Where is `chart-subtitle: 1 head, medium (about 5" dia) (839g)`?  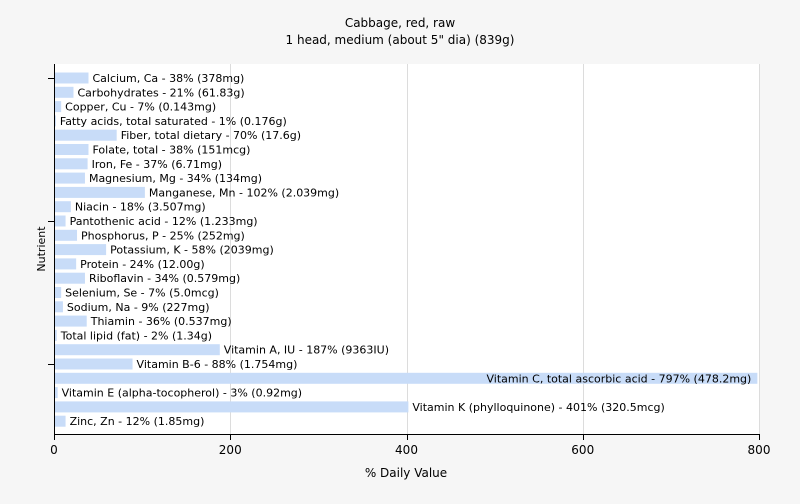
chart-subtitle: 1 head, medium (about 5" dia) (839g) is located at coordinates (400, 40).